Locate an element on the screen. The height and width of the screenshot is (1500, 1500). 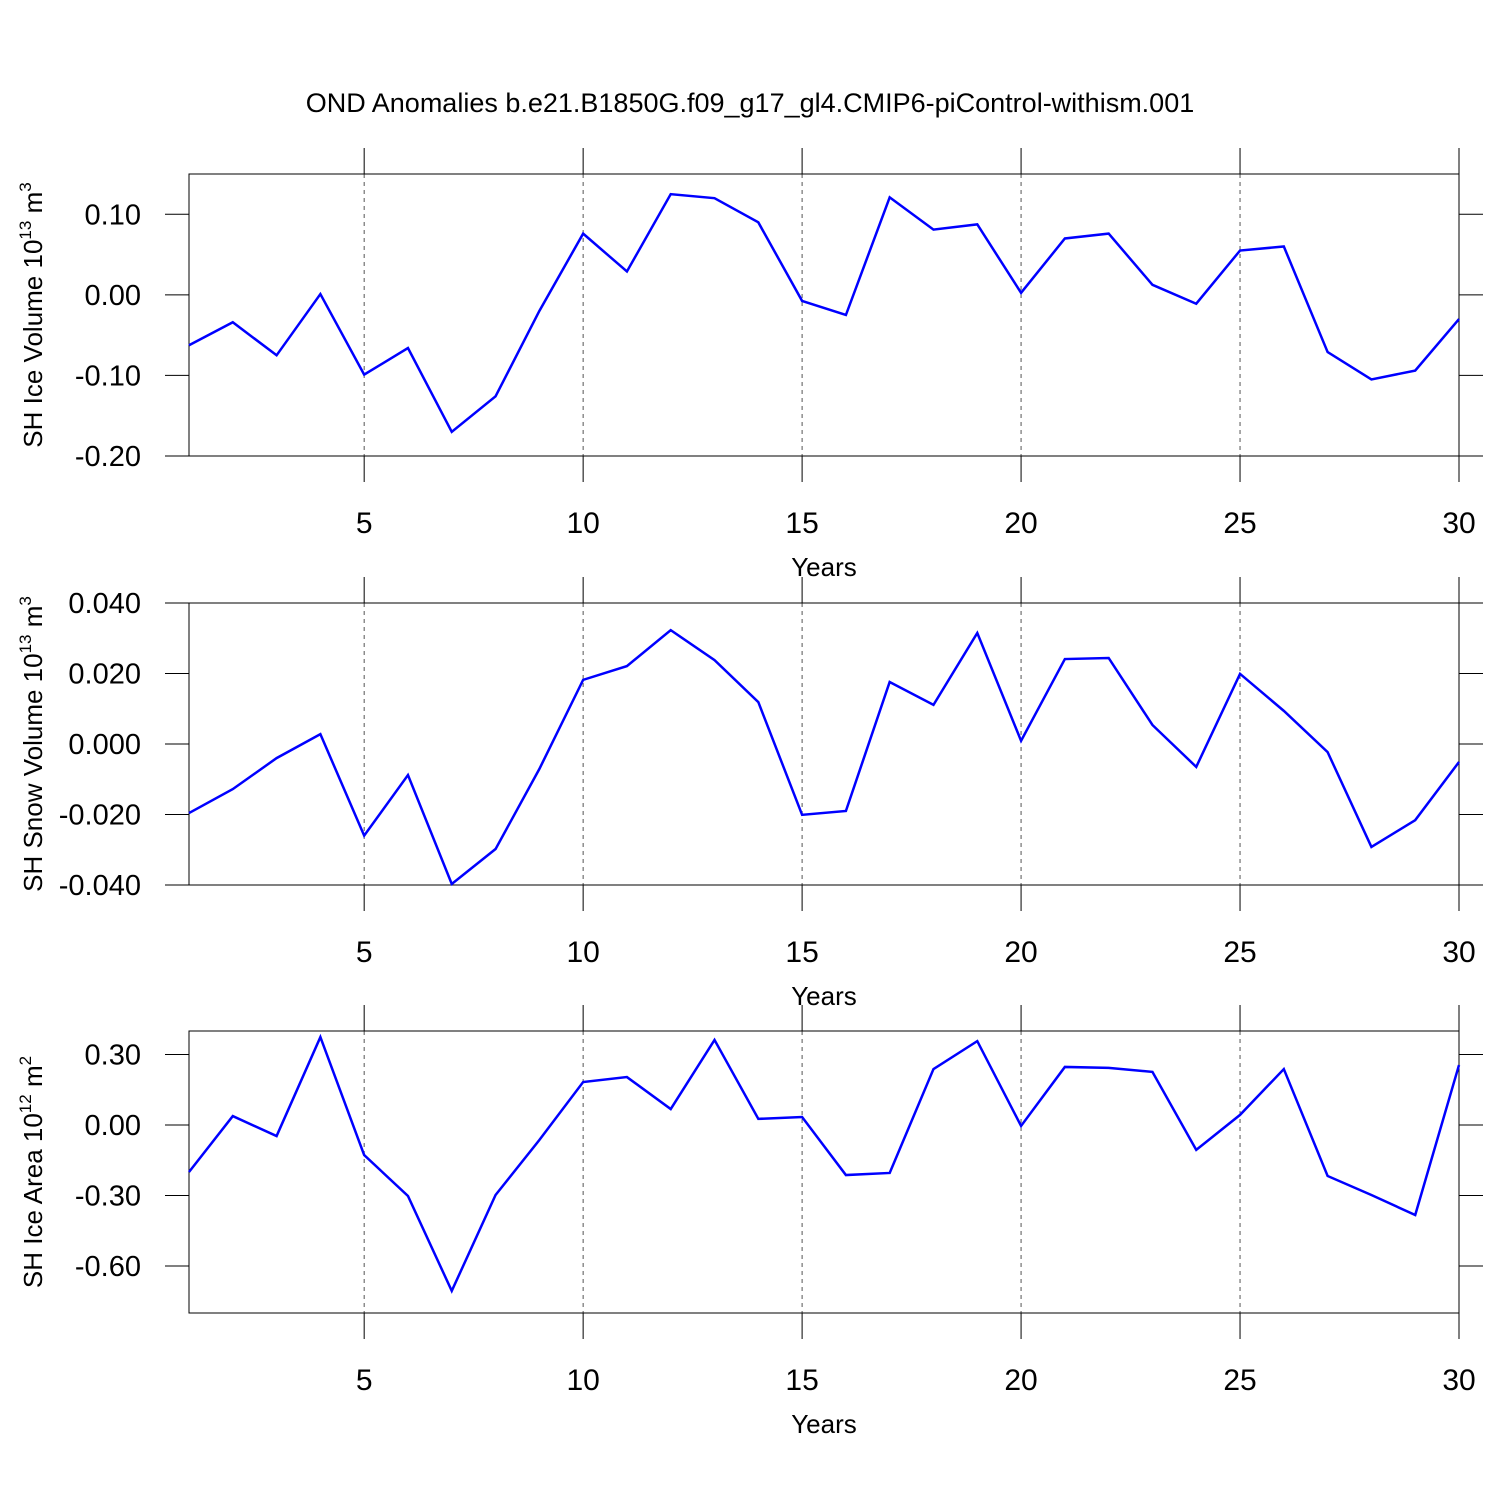
label-superscript: 2 is located at coordinates (25, 1060).